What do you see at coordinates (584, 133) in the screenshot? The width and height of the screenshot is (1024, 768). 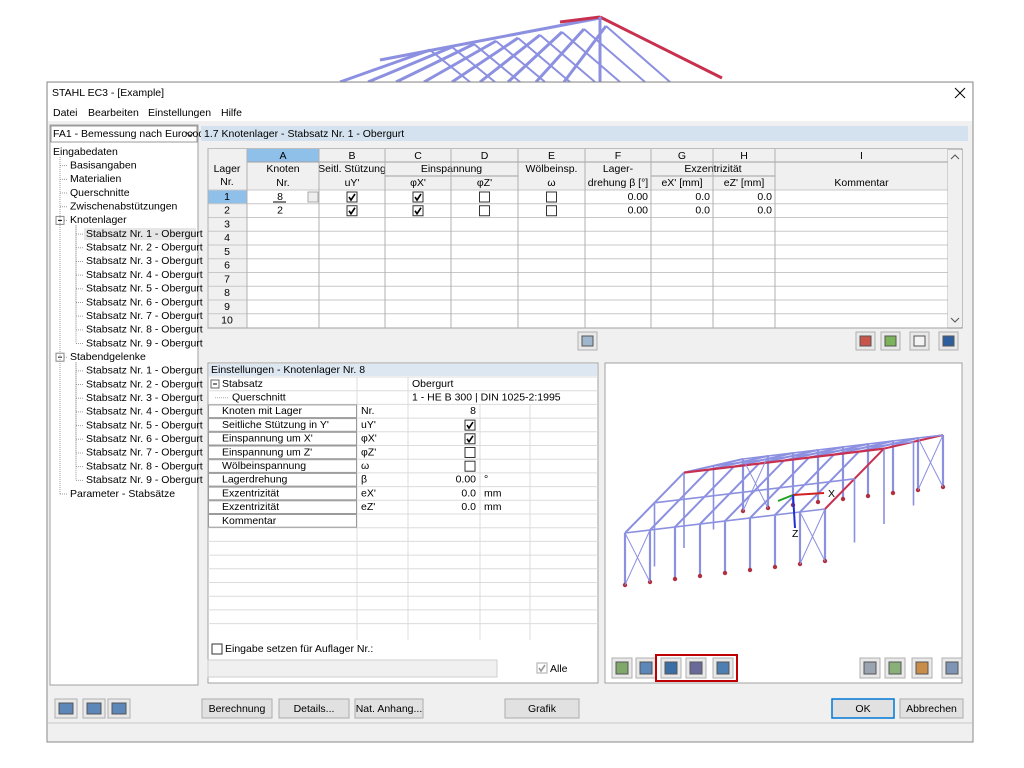 I see `panel-title-bar` at bounding box center [584, 133].